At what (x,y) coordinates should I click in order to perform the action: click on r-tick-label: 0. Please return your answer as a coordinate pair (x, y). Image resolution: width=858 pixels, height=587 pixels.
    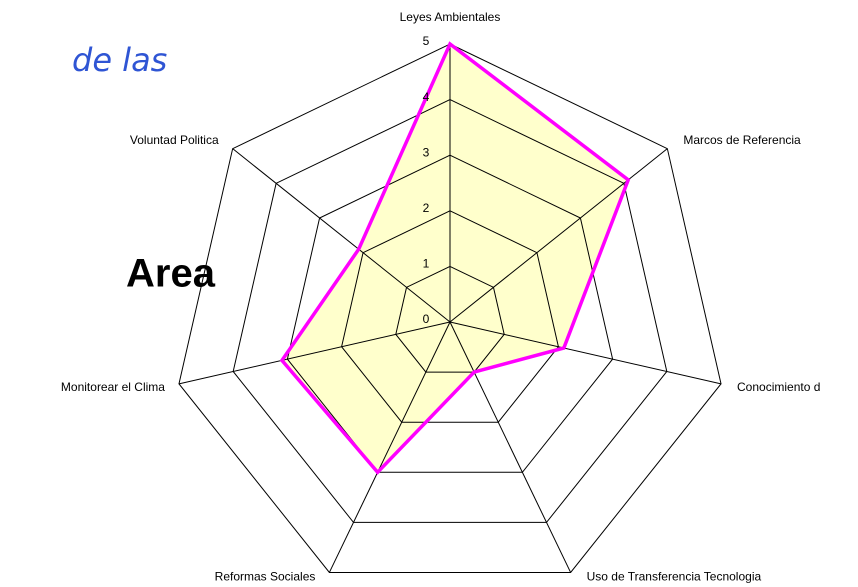
    Looking at the image, I should click on (426, 319).